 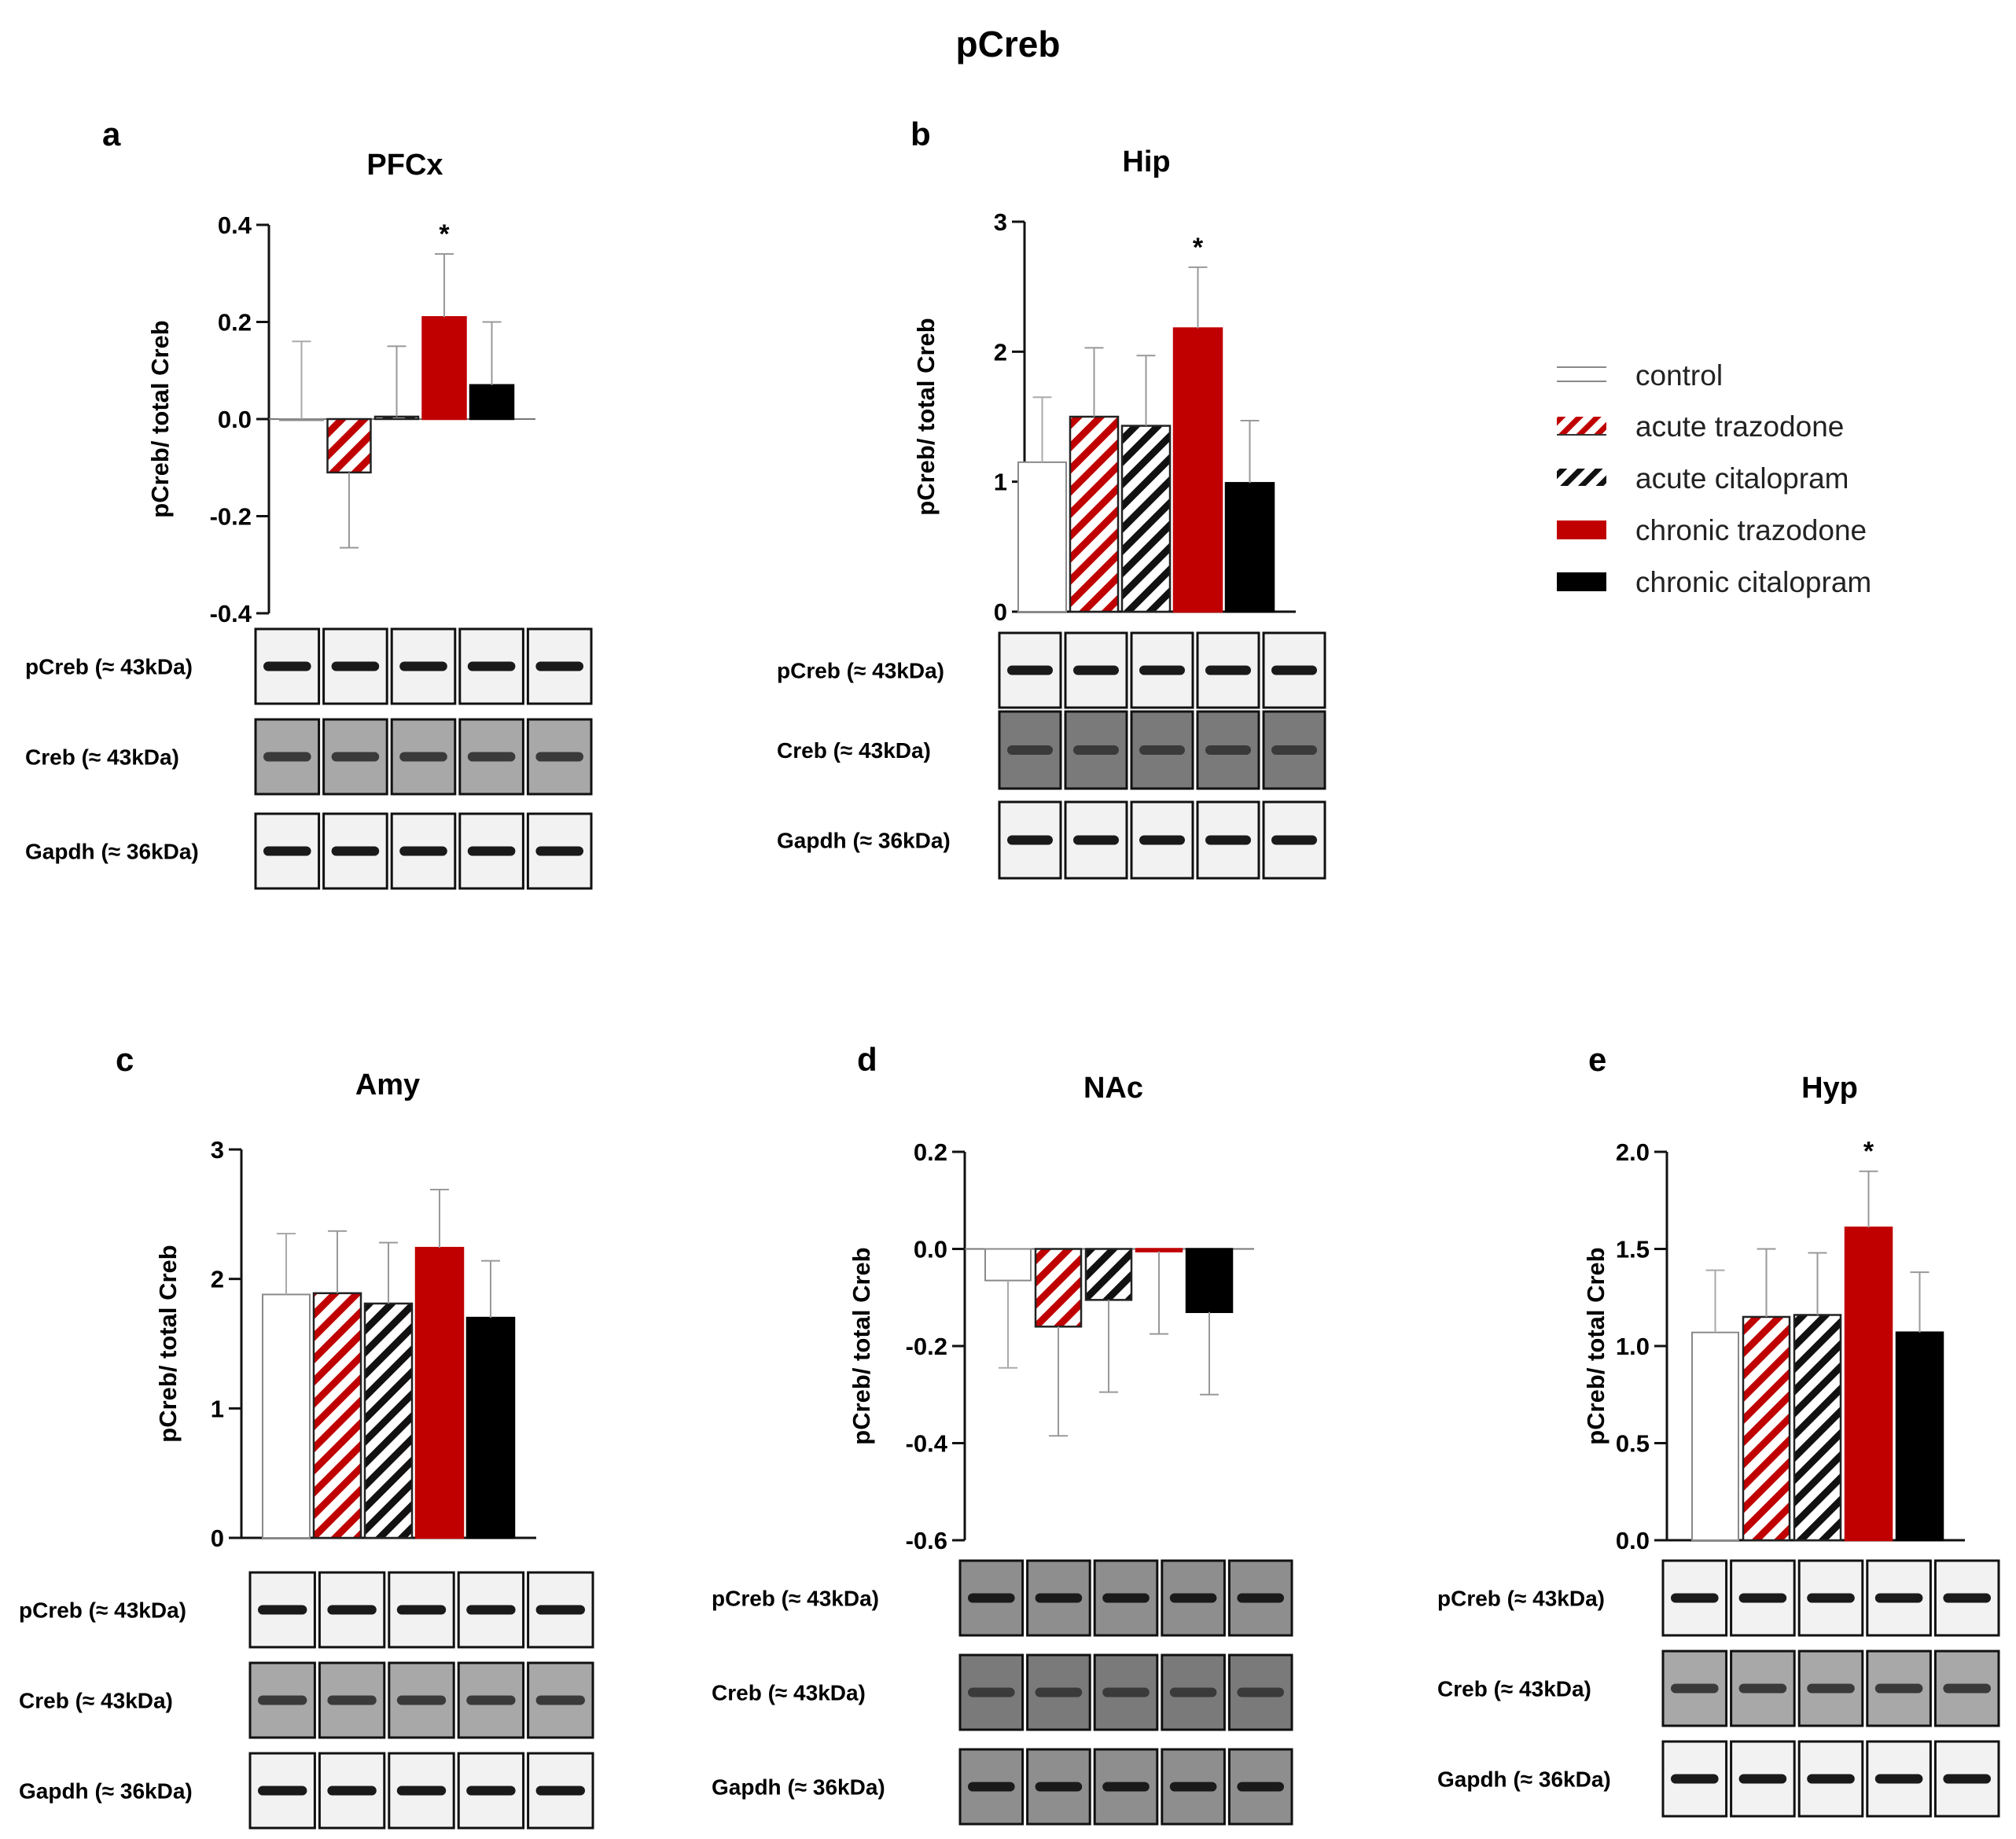 What do you see at coordinates (231, 613) in the screenshot?
I see `y-tick-label: -0.4` at bounding box center [231, 613].